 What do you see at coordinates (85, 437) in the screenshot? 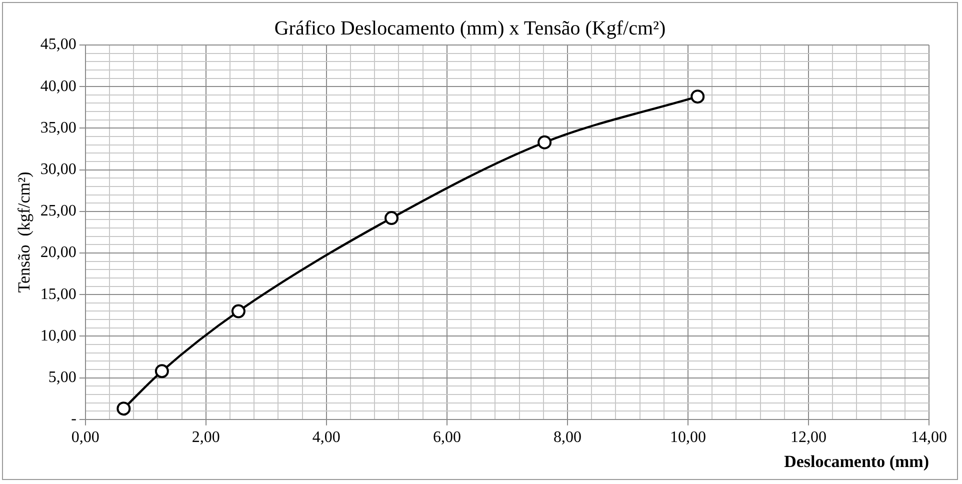
I see `x-tick-label: 0,00` at bounding box center [85, 437].